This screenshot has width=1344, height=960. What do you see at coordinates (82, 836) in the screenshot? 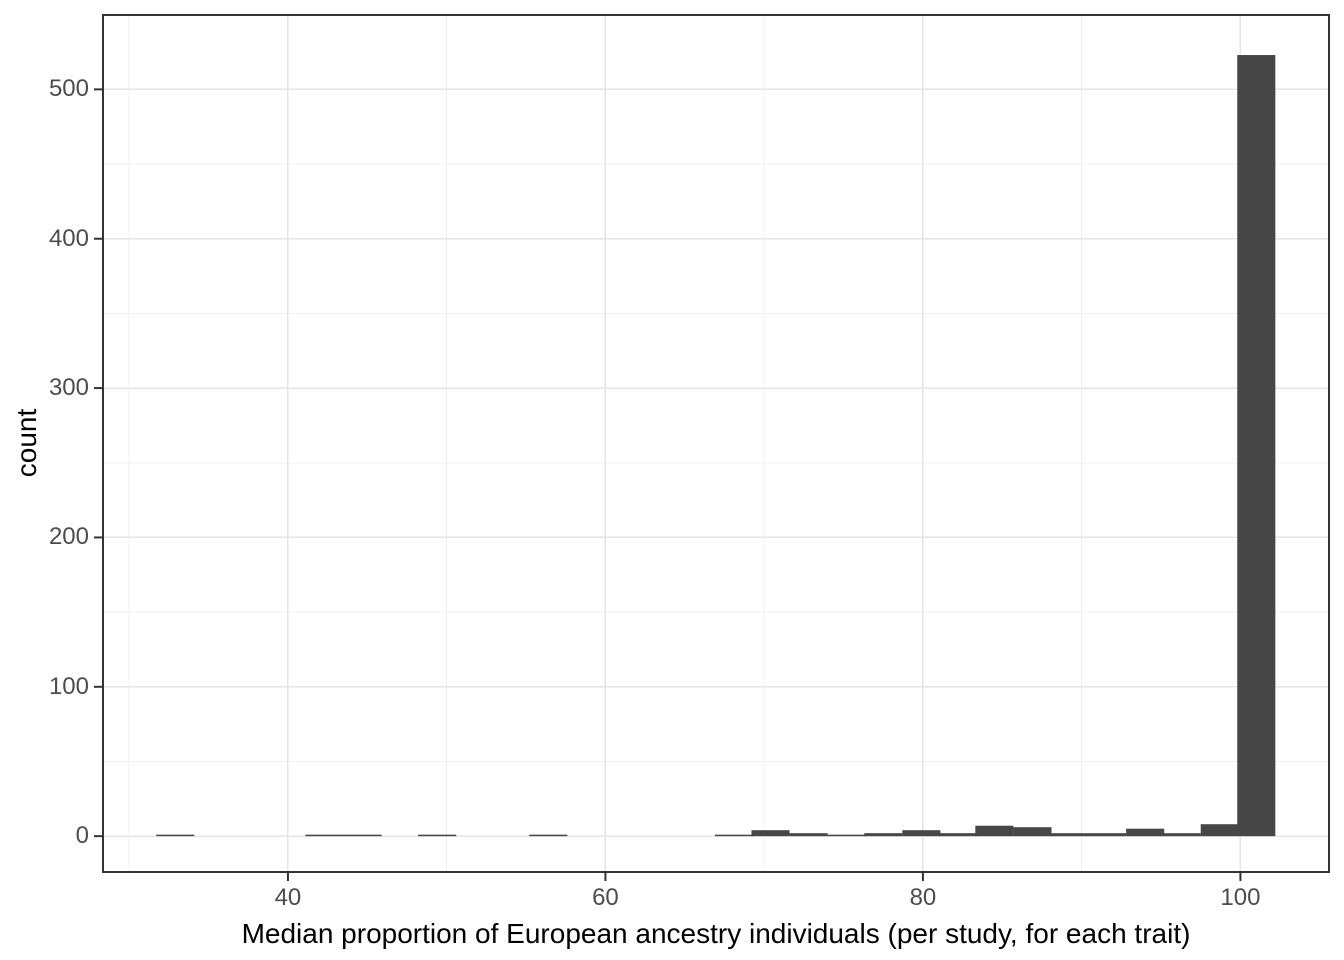
I see `y-tick-label: 0` at bounding box center [82, 836].